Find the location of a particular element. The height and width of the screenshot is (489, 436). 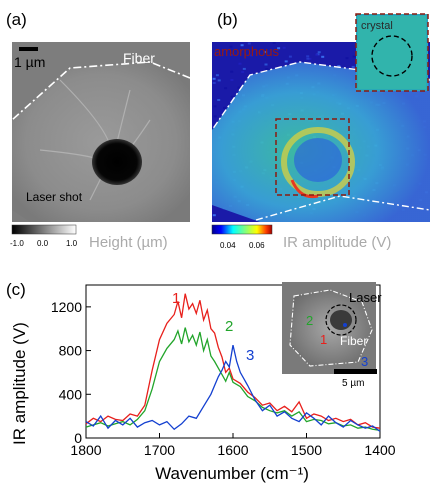

crystal-ring-hot is located at coordinates (304, 189).